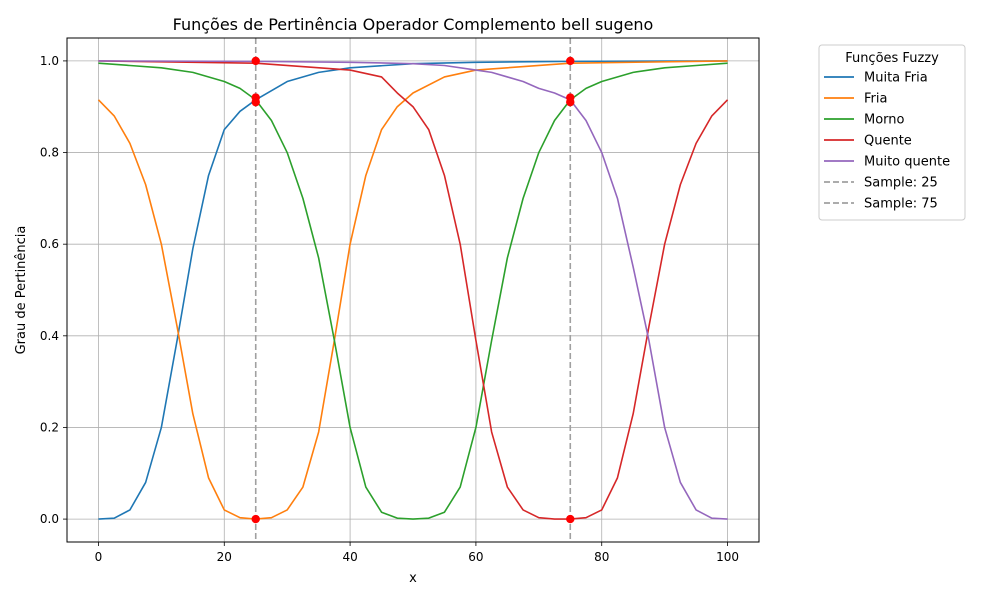  Describe the element at coordinates (49, 61) in the screenshot. I see `y-tick-label: 1.0` at that location.